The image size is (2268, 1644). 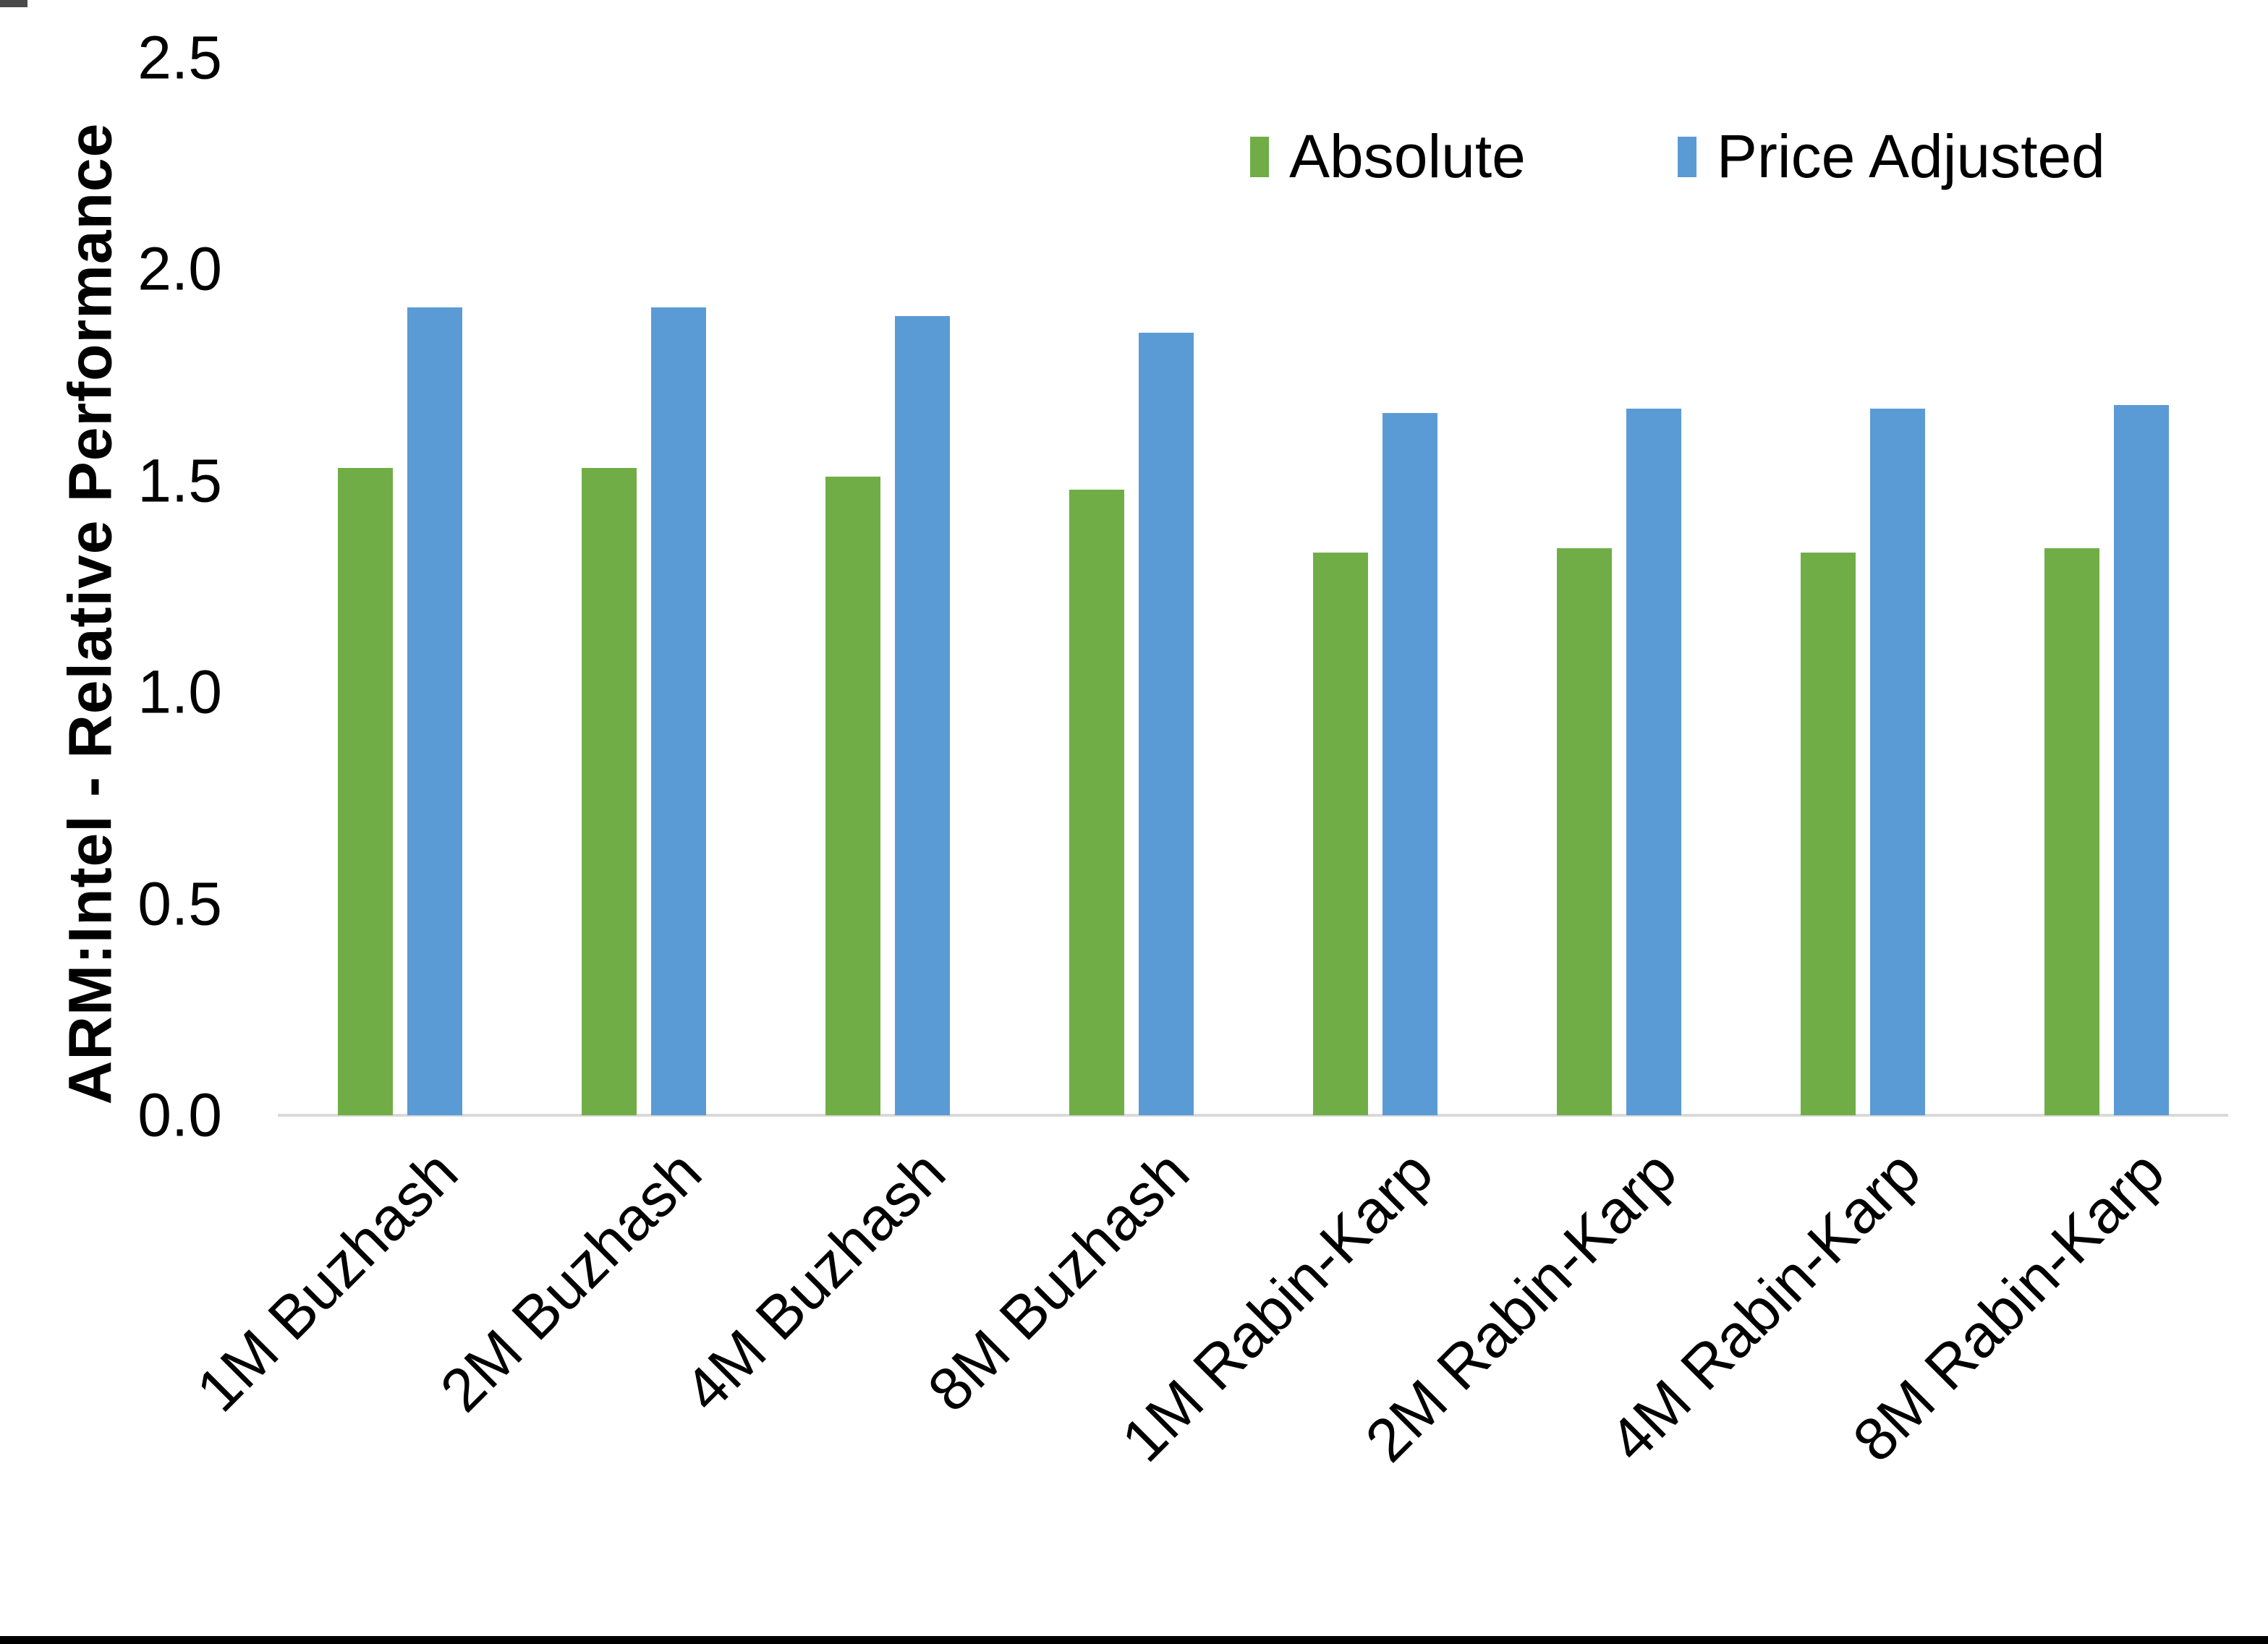 I want to click on bottom-border, so click(x=1134, y=1640).